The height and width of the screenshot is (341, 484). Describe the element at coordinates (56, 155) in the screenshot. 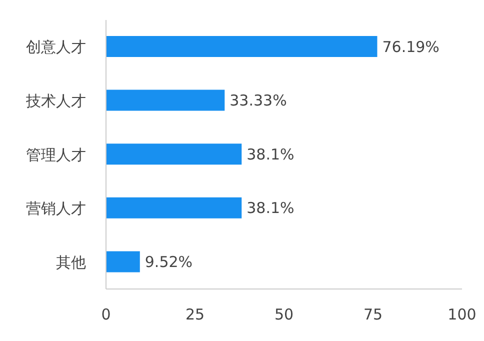

I see `y-tick-label: 管理人才` at that location.